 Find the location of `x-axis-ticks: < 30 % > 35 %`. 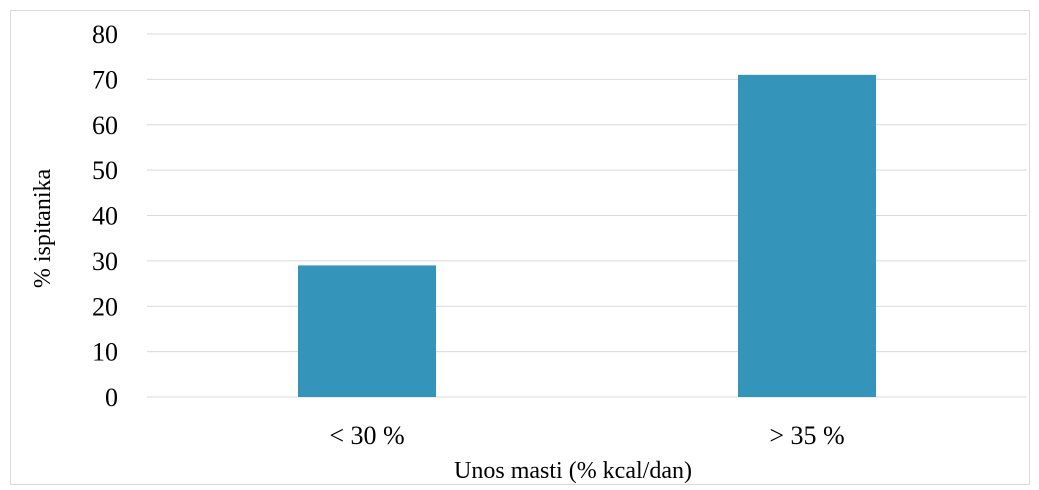

x-axis-ticks: < 30 % > 35 % is located at coordinates (586, 435).